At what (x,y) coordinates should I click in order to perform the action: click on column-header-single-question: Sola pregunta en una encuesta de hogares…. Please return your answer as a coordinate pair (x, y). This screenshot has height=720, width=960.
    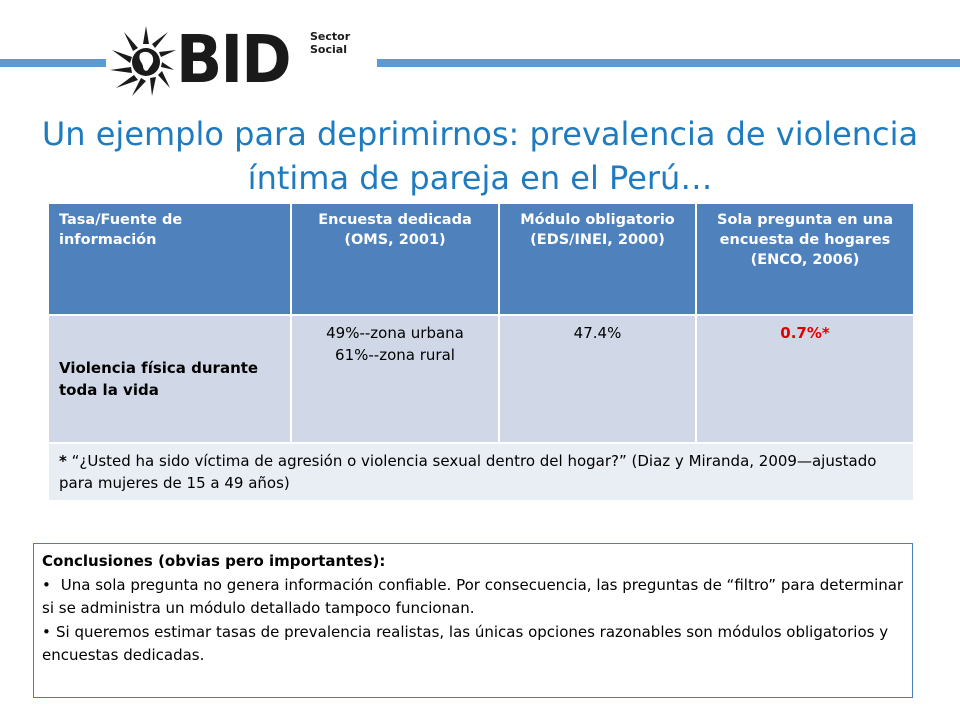
    Looking at the image, I should click on (805, 259).